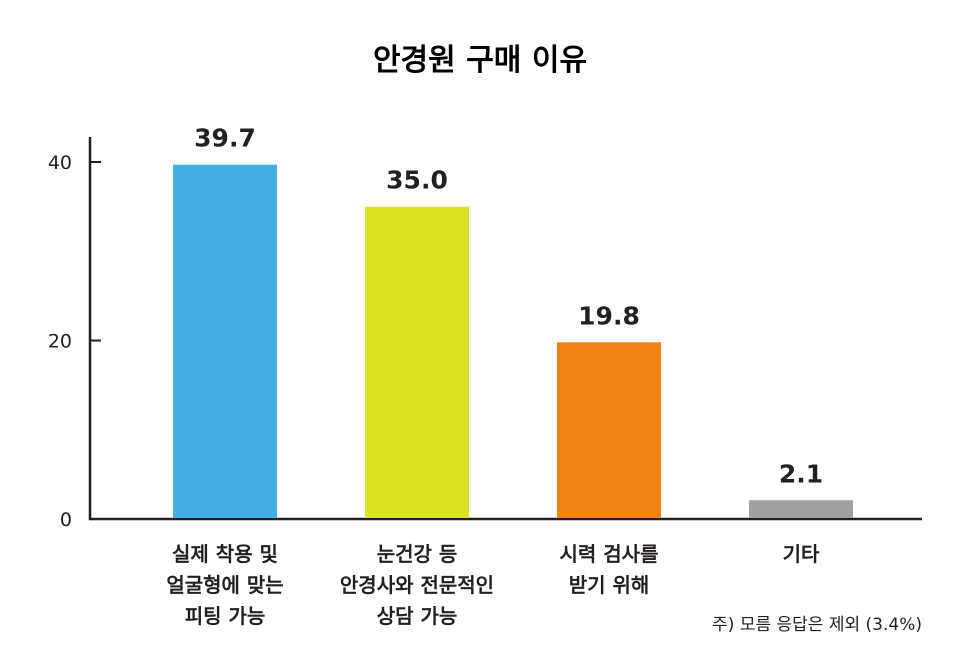  Describe the element at coordinates (225, 138) in the screenshot. I see `data-label: 39.7` at that location.